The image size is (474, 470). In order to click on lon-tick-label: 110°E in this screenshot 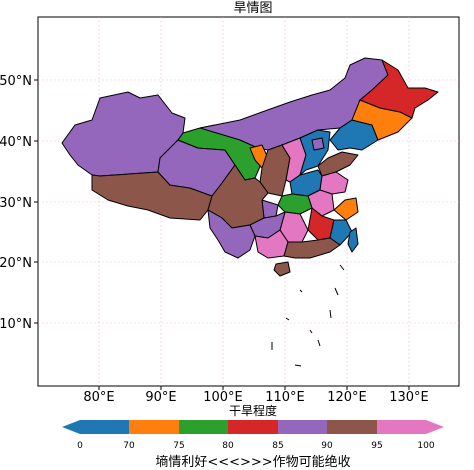, I will do `click(285, 397)`.